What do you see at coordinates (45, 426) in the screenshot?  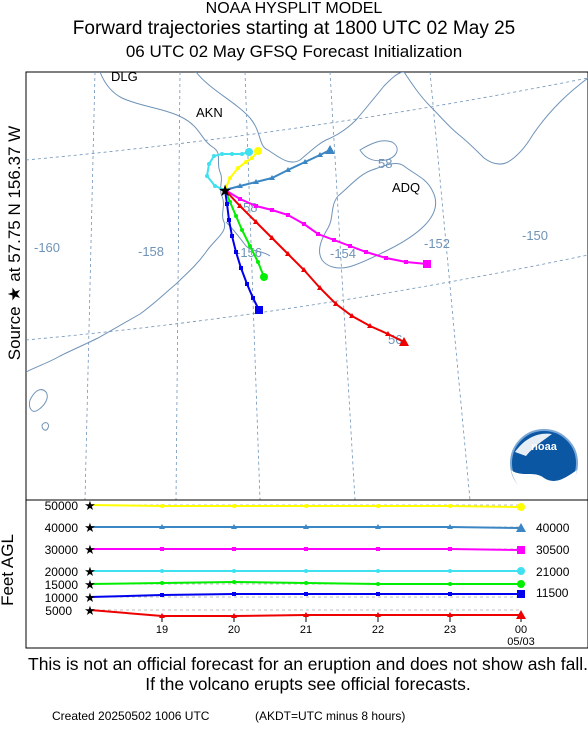 I see `coast-islet` at bounding box center [45, 426].